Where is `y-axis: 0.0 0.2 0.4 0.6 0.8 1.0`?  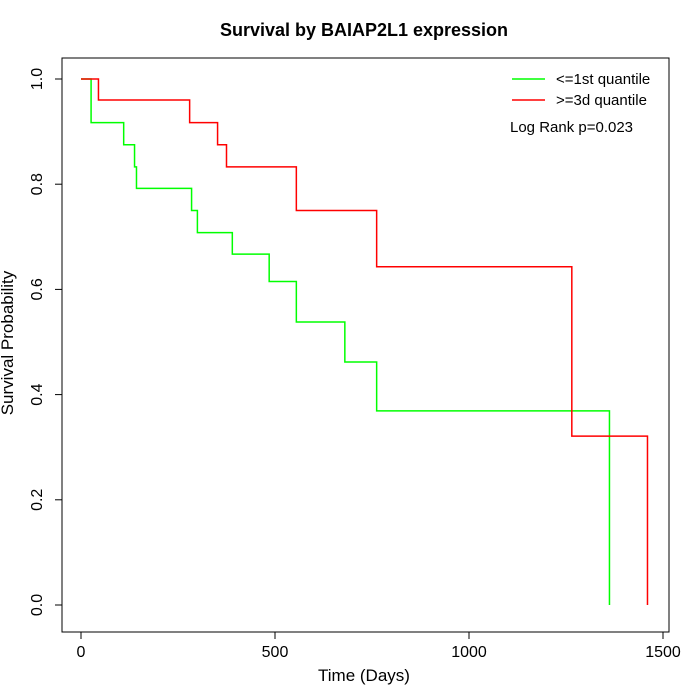
y-axis: 0.0 0.2 0.4 0.6 0.8 1.0 is located at coordinates (46, 342).